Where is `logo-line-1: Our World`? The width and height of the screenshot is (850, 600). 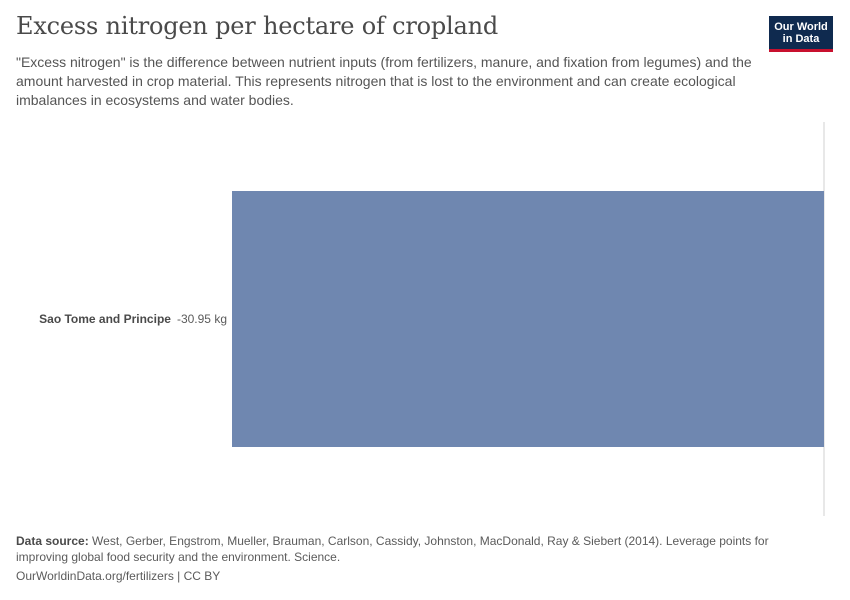
logo-line-1: Our World is located at coordinates (801, 27).